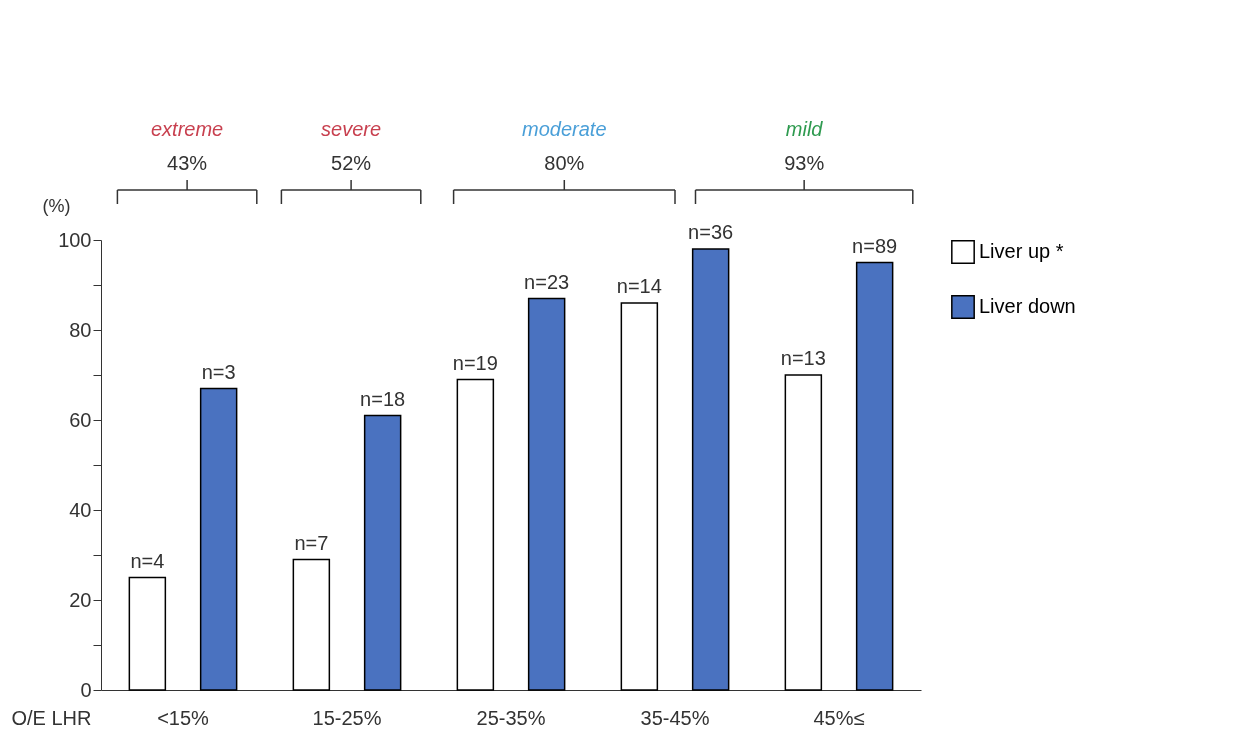 This screenshot has height=742, width=1250. What do you see at coordinates (1021, 251) in the screenshot?
I see `legend-label: Liver up *` at bounding box center [1021, 251].